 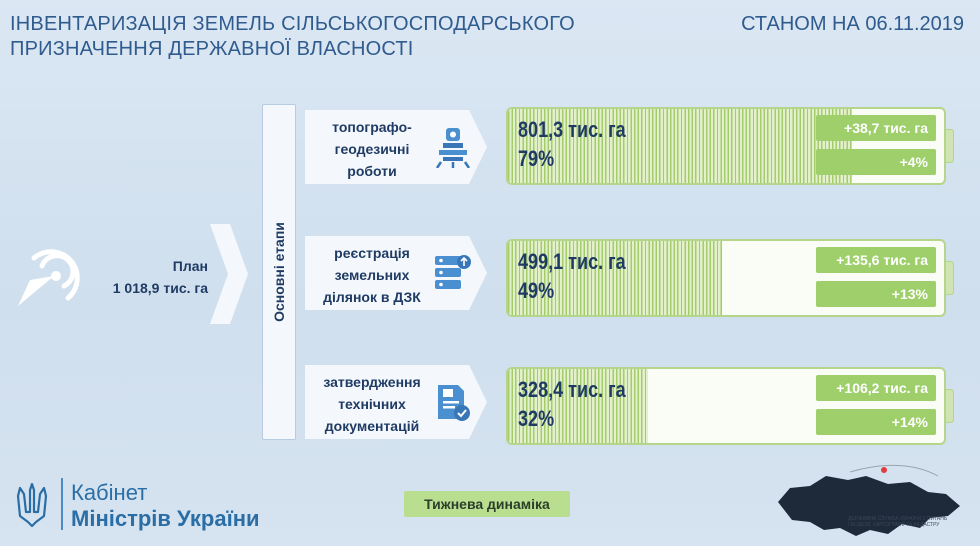 I want to click on delta-percent-badge: +14%, so click(x=876, y=422).